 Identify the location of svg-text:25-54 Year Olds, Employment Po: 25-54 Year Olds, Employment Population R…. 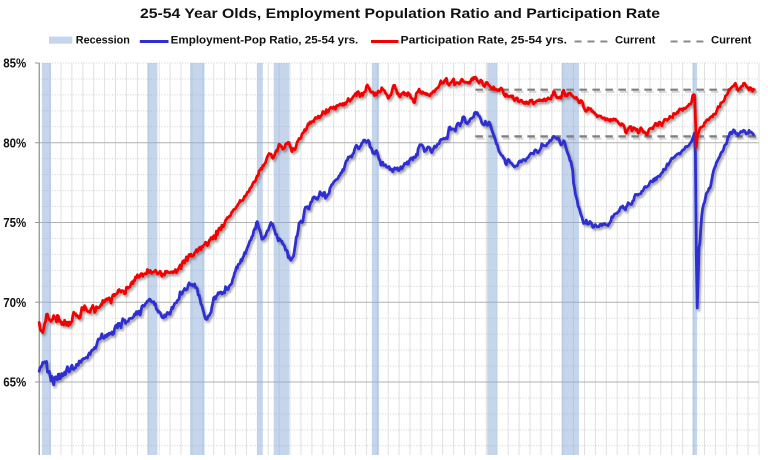
(400, 13).